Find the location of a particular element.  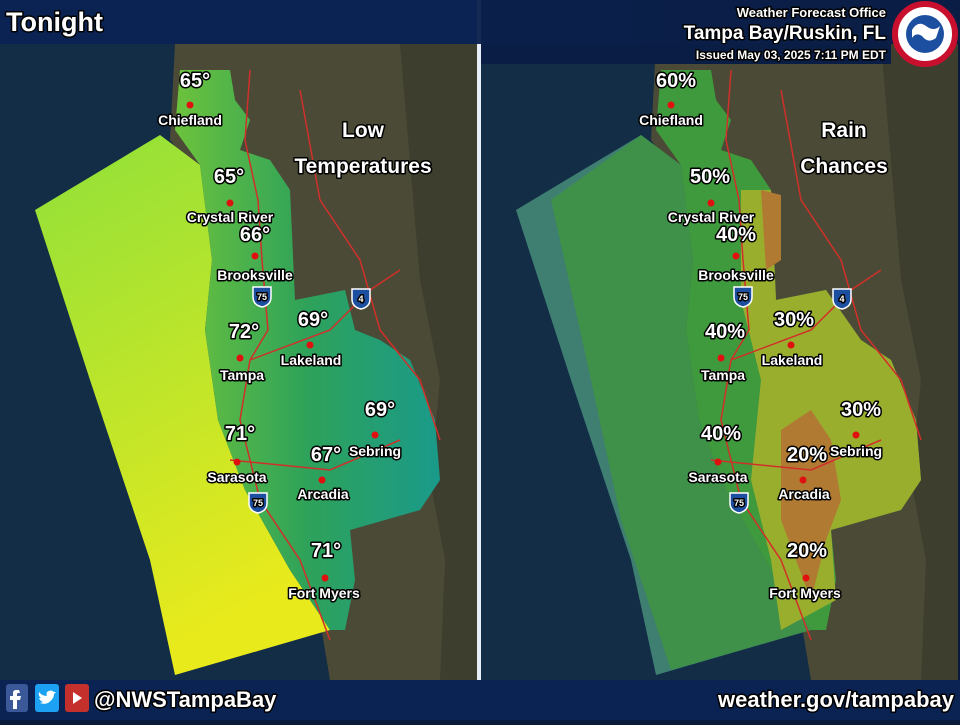

office: Weather Forecast Office is located at coordinates (811, 12).